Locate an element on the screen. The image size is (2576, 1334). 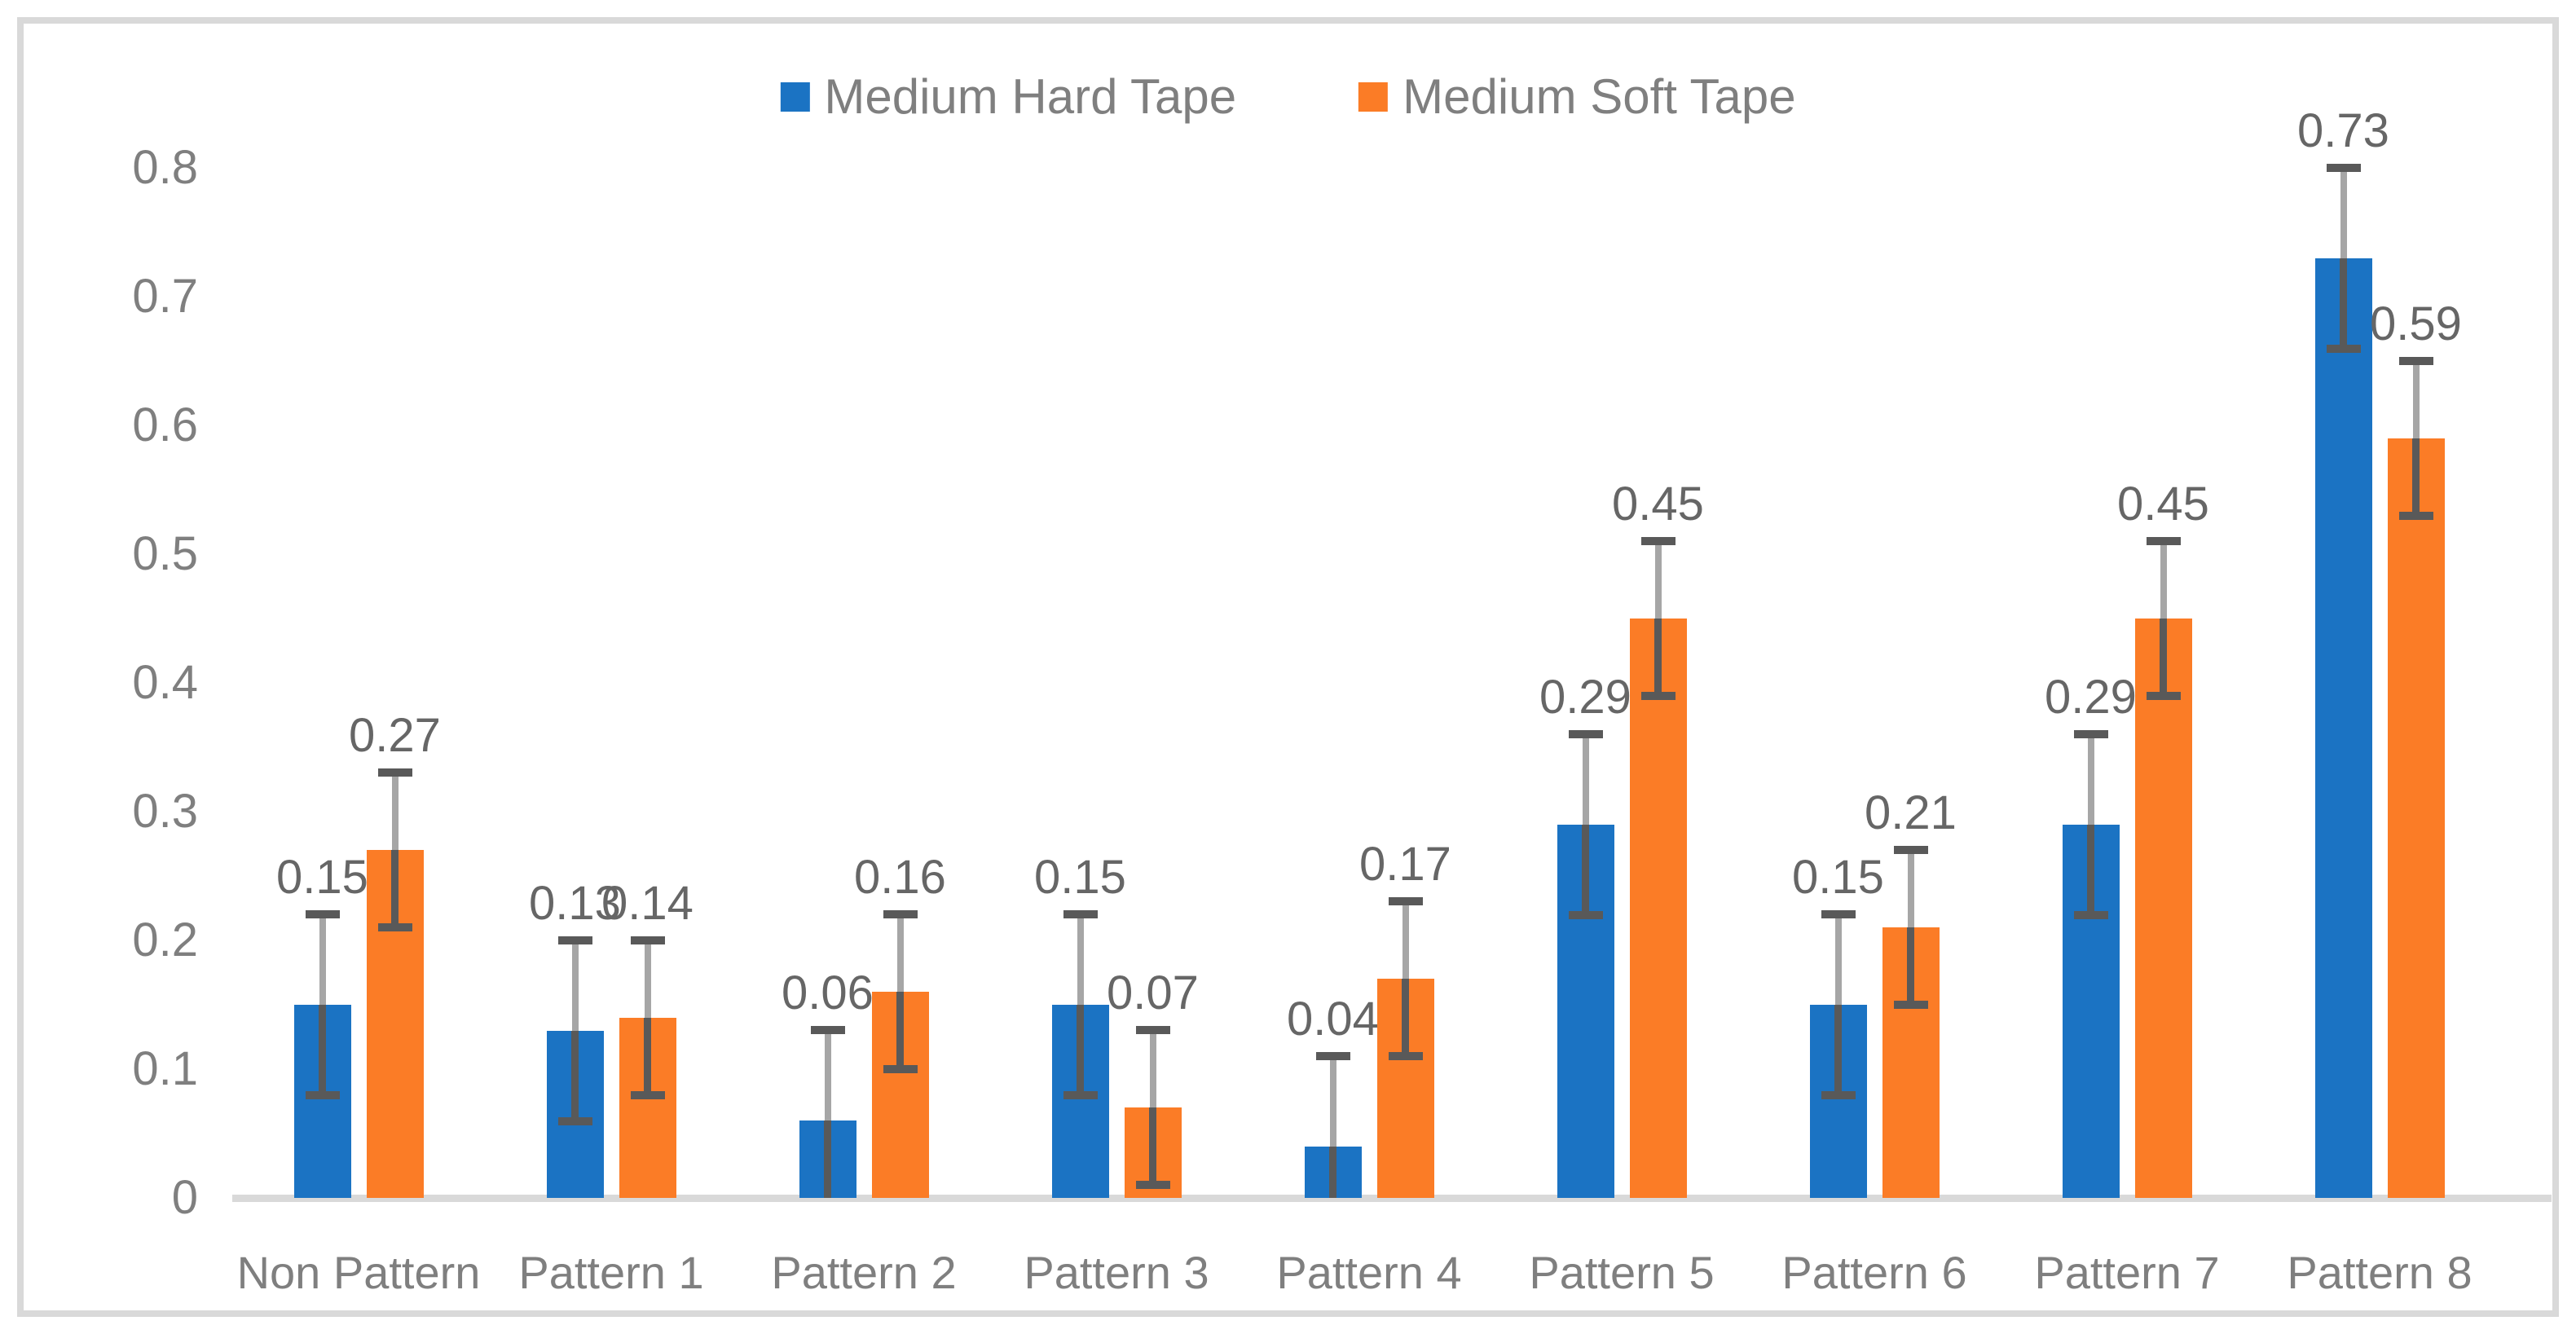
y-tick-label: 0.3 is located at coordinates (165, 811).